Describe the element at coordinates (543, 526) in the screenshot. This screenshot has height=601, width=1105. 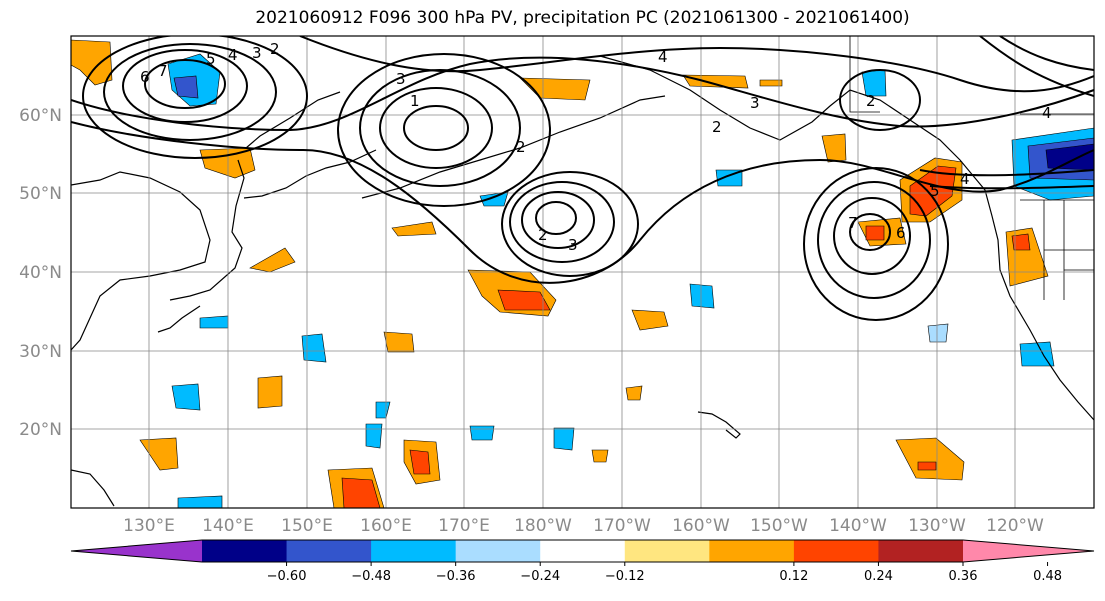
I see `lon-label: 180°W` at that location.